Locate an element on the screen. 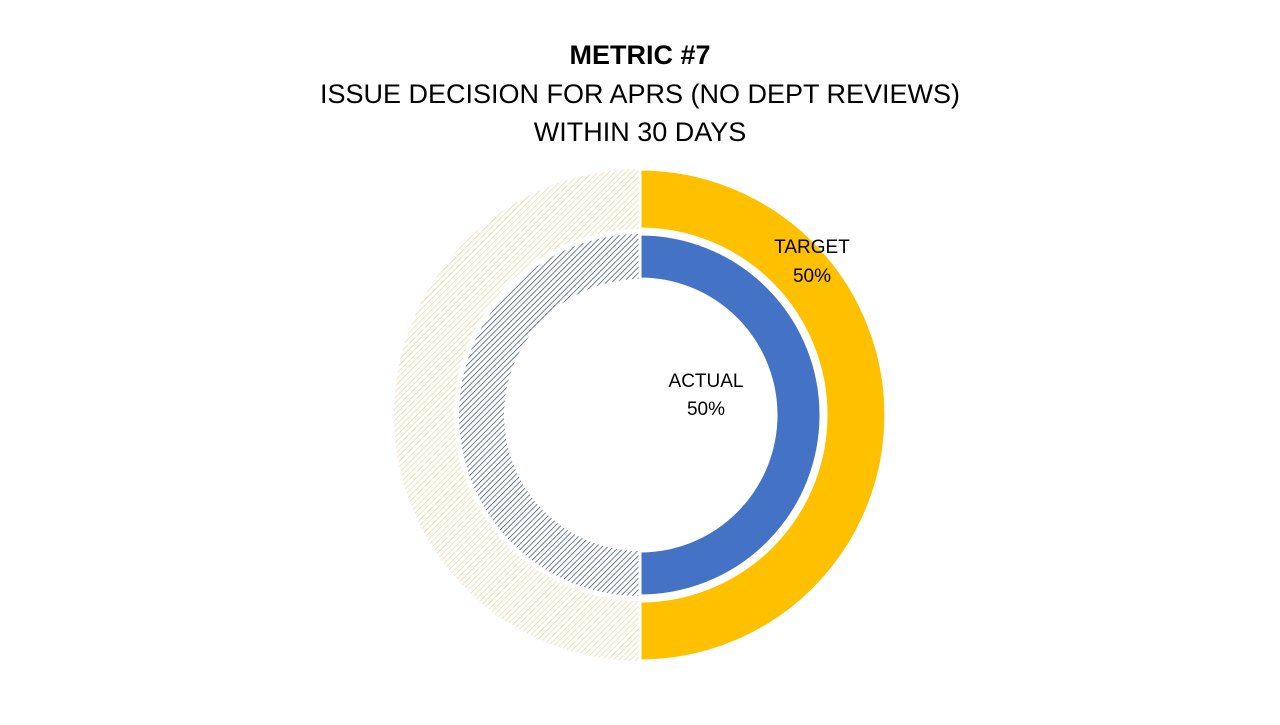  segment-label: TARGET is located at coordinates (812, 247).